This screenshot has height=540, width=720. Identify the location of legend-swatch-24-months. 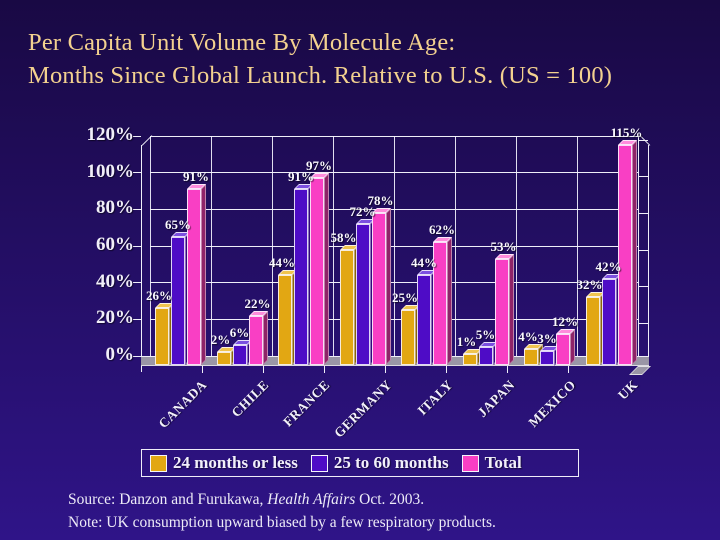
(158, 463).